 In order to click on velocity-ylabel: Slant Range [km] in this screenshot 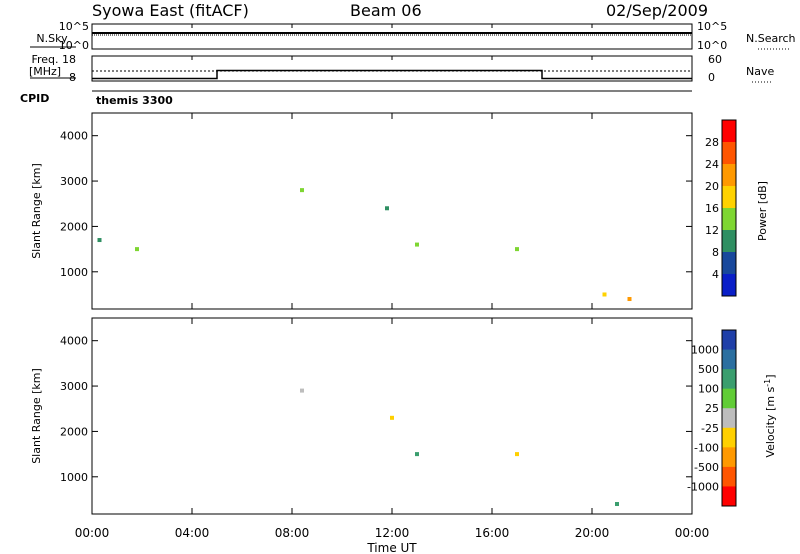, I will do `click(36, 416)`.